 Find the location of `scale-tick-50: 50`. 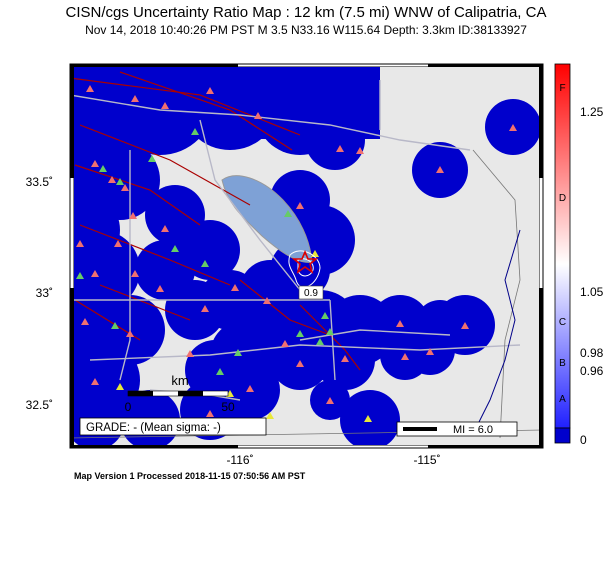

scale-tick-50: 50 is located at coordinates (228, 407).